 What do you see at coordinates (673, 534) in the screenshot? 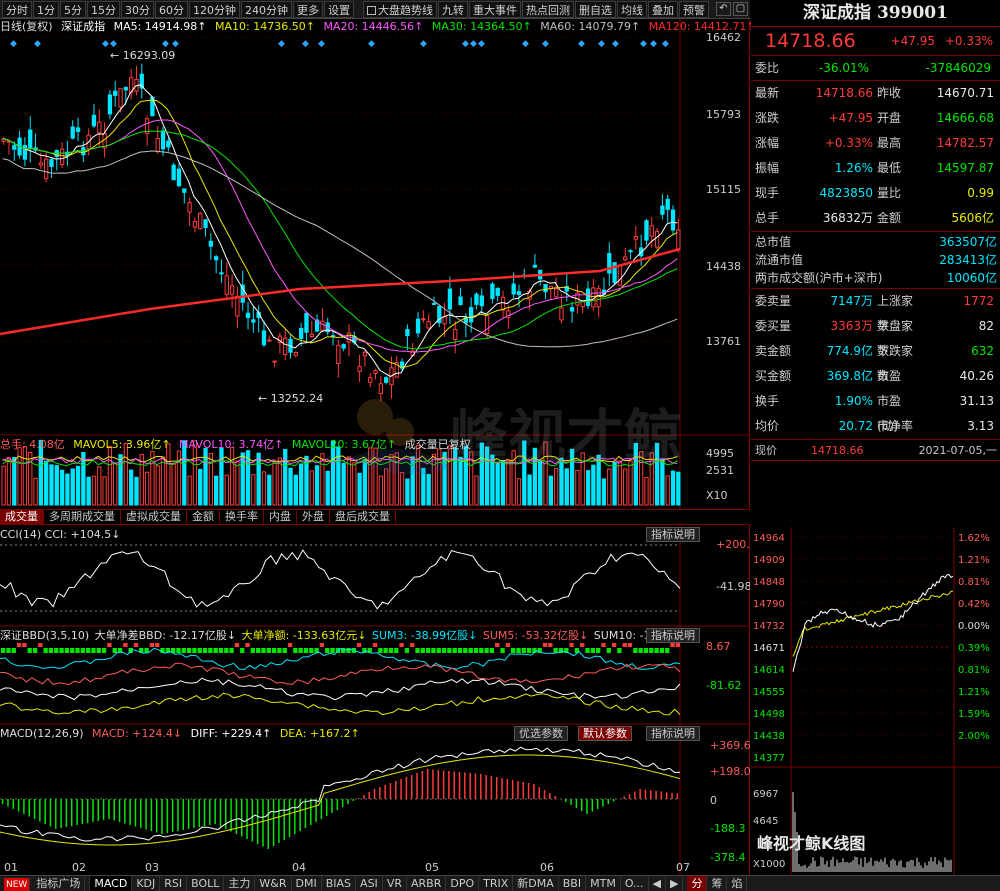
I see `cci-explain-button: 指标说明` at bounding box center [673, 534].